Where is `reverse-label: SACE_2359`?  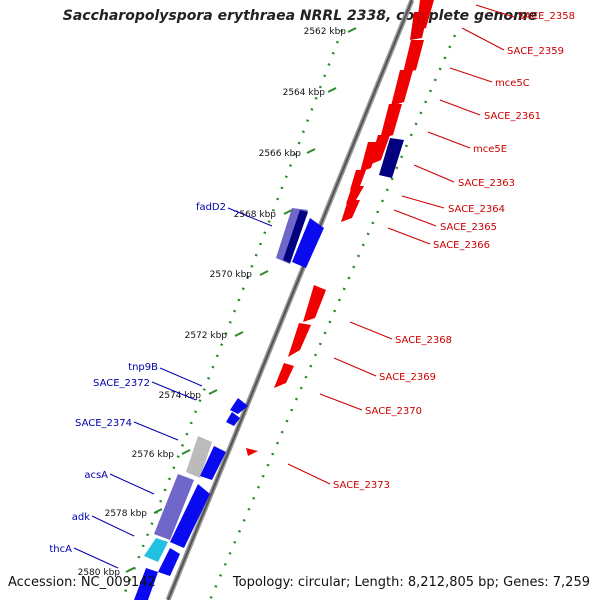
reverse-label: SACE_2359 is located at coordinates (535, 51).